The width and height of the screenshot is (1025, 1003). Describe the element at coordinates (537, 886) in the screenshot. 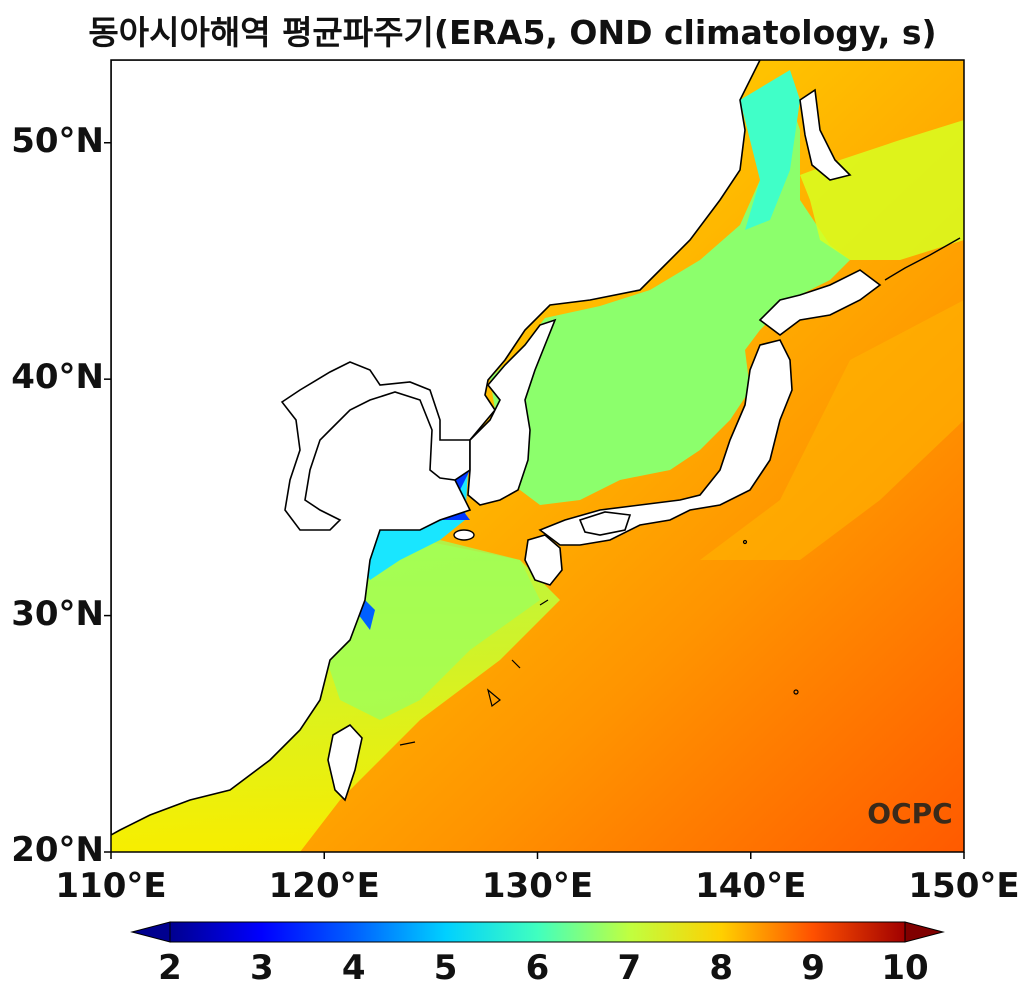

I see `lon-tick-label: 130°E` at that location.